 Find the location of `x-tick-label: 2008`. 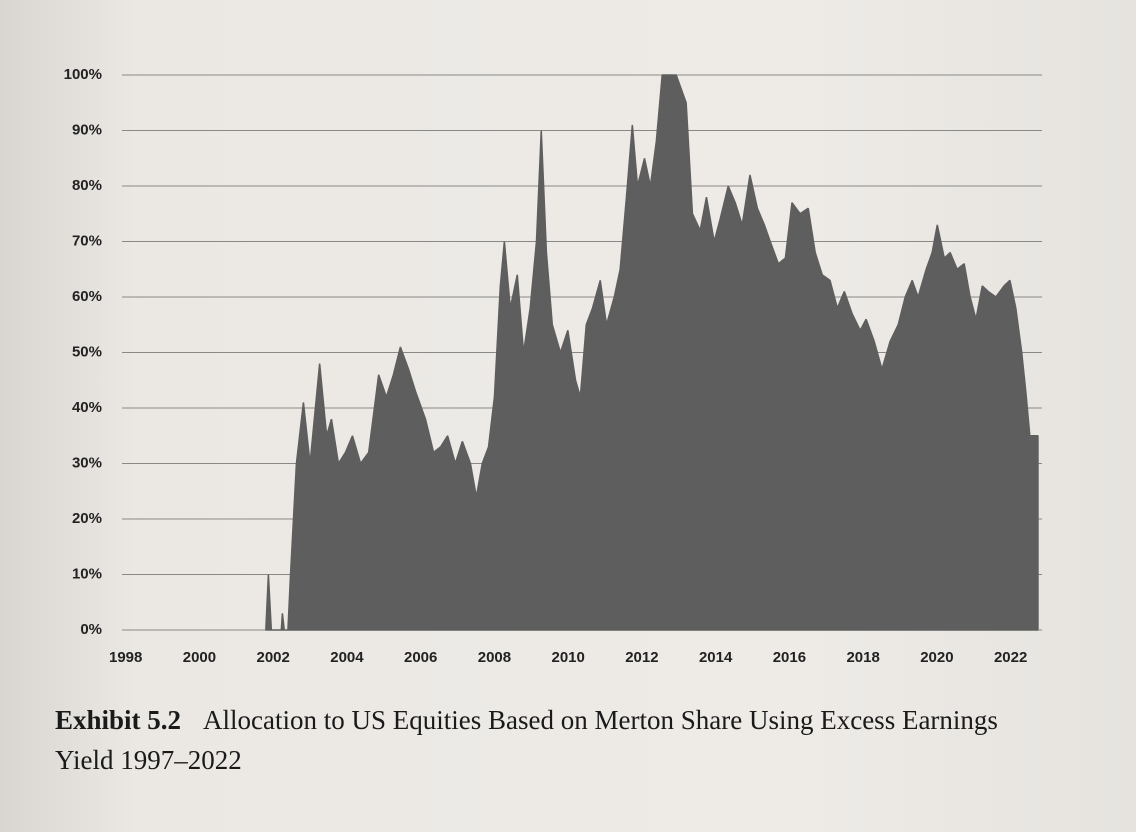

x-tick-label: 2008 is located at coordinates (494, 657).